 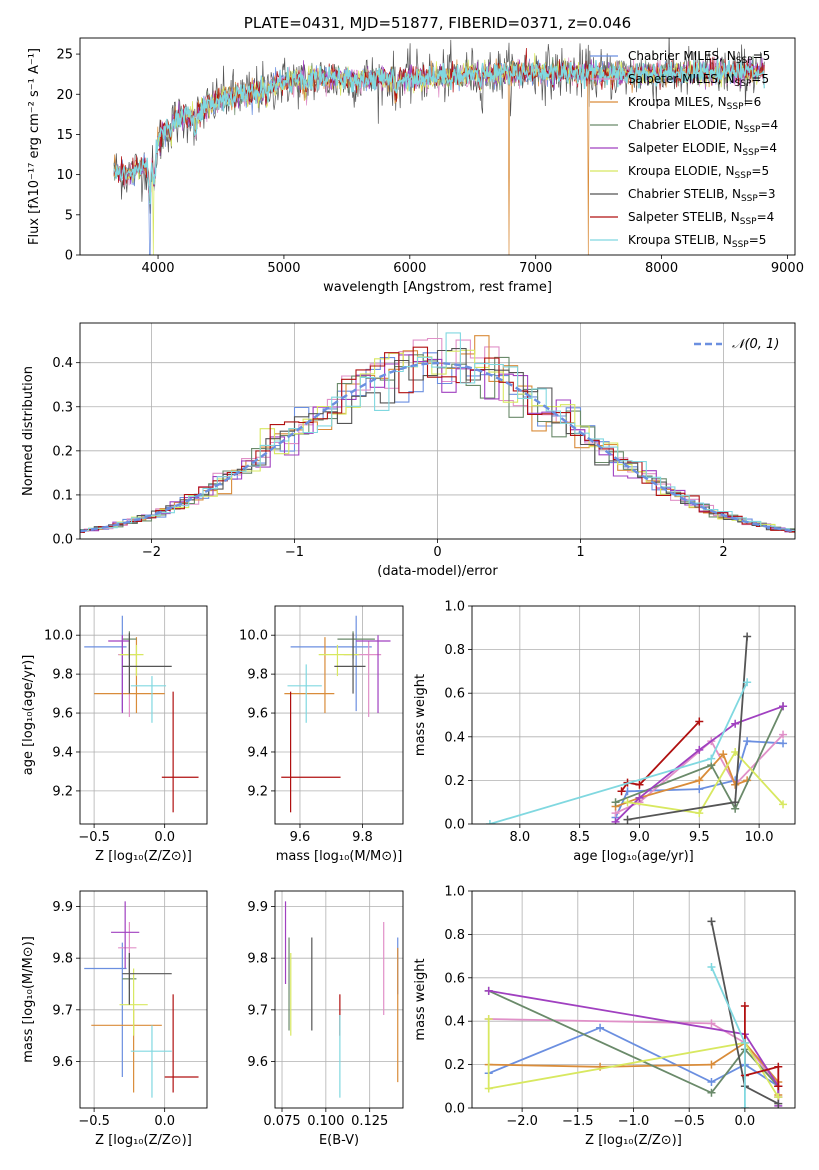 What do you see at coordinates (420, 715) in the screenshot?
I see `y-axis-label: mass weight` at bounding box center [420, 715].